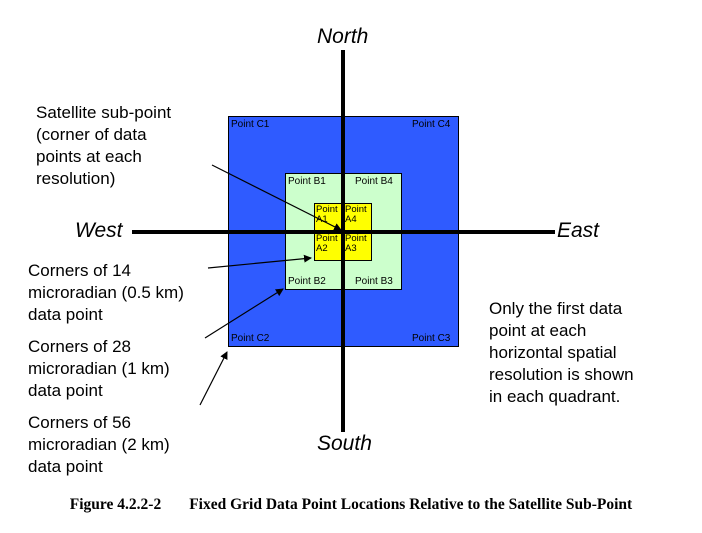 This screenshot has height=533, width=702. Describe the element at coordinates (76, 178) in the screenshot. I see `annotation-subpoint-line: resolution)` at that location.